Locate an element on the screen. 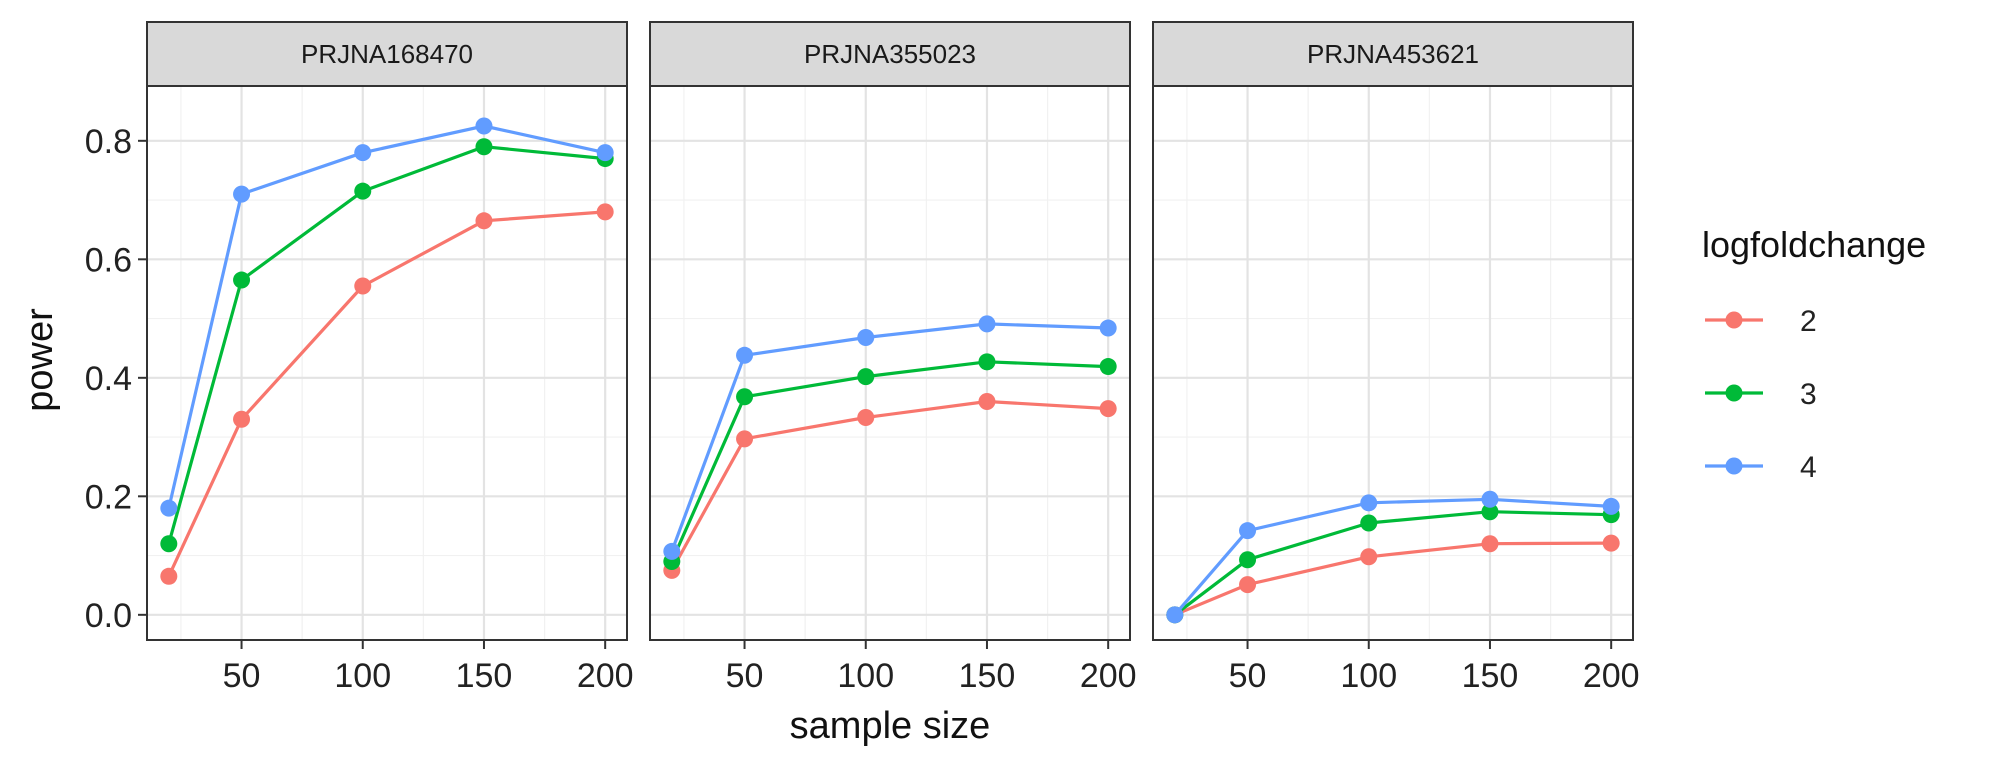 The image size is (1991, 760). facet-strip-label: PRJNA355023 is located at coordinates (890, 54).